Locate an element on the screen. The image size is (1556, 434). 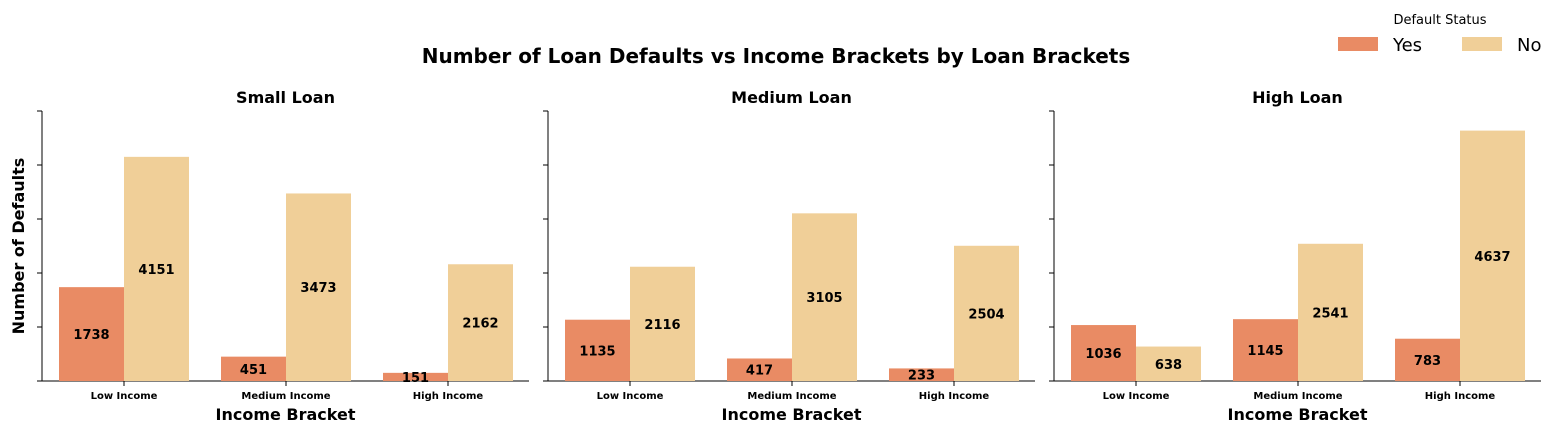
panel-title: Small Loan is located at coordinates (285, 97).